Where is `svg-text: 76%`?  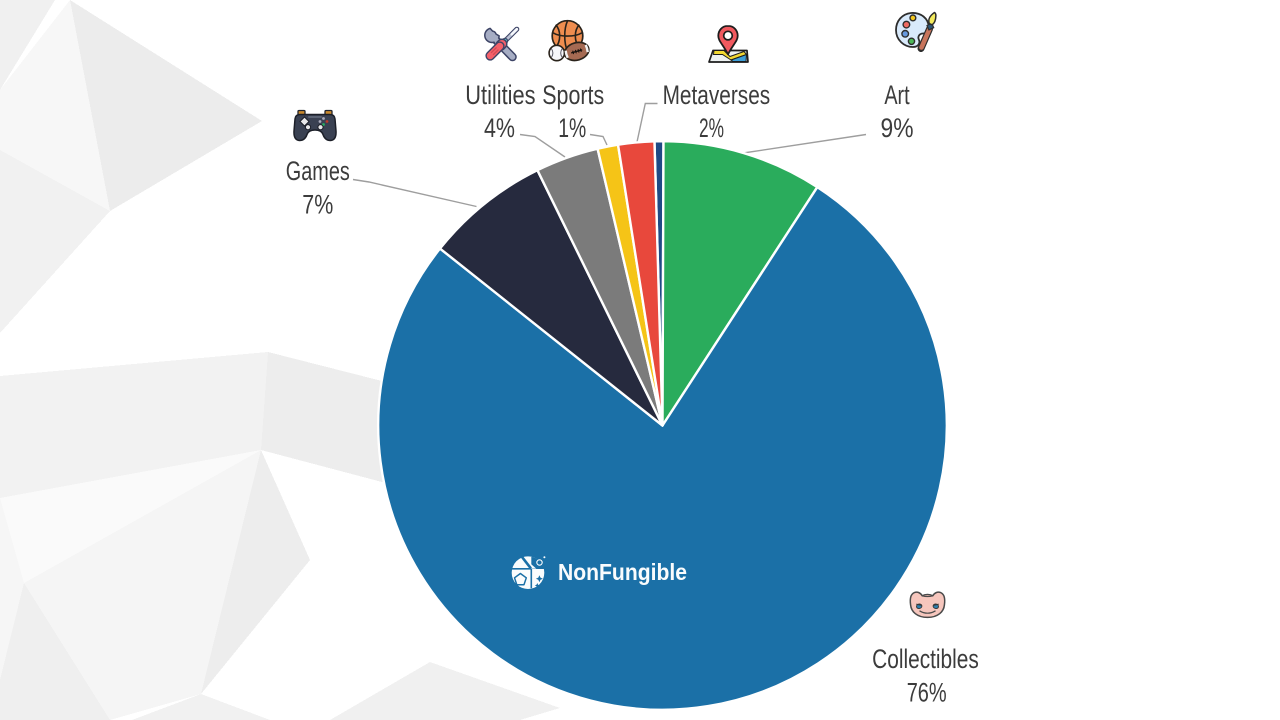
svg-text: 76% is located at coordinates (927, 693).